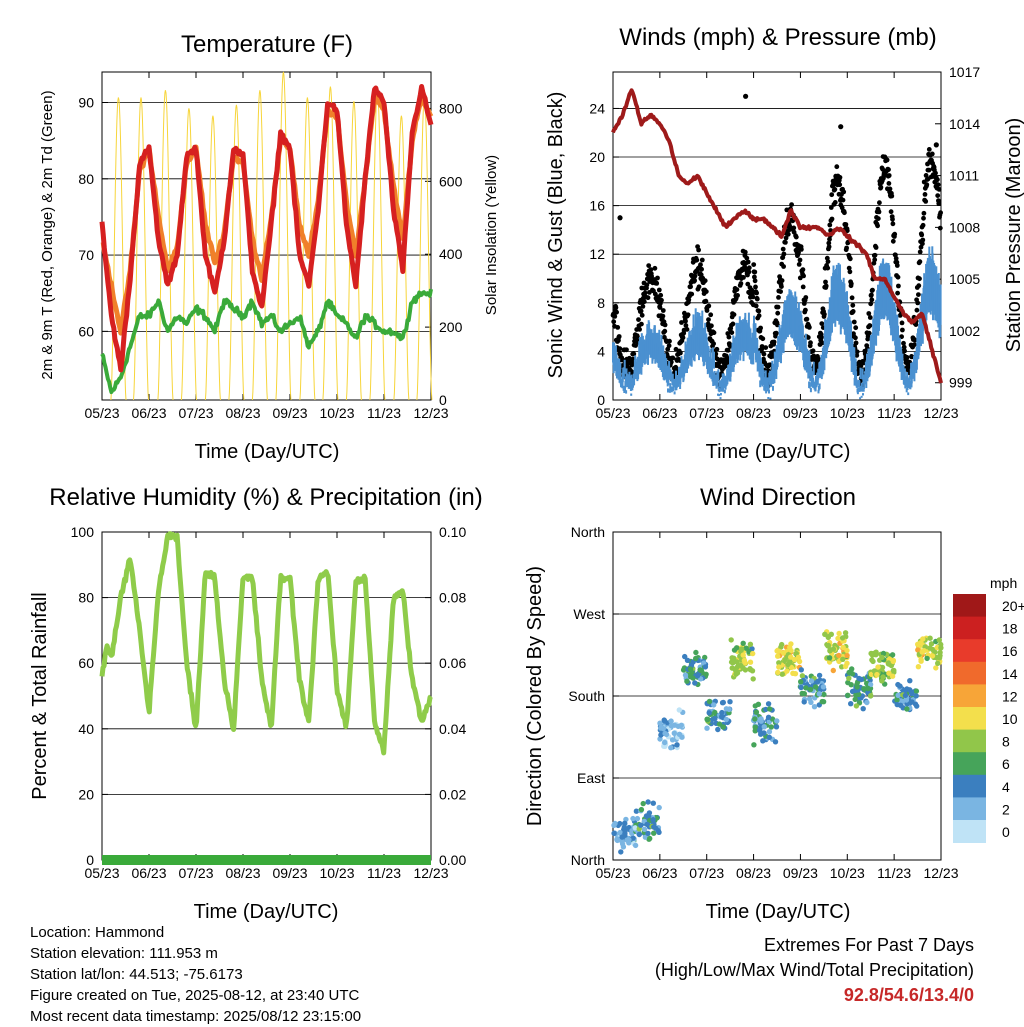  Describe the element at coordinates (1010, 719) in the screenshot. I see `colorbar-label: 10` at that location.